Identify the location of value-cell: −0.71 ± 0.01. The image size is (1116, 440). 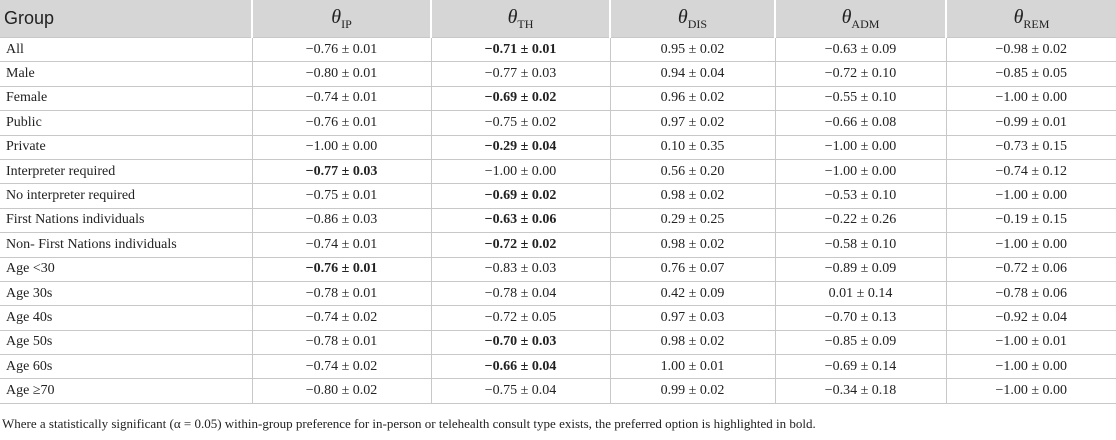
(520, 49).